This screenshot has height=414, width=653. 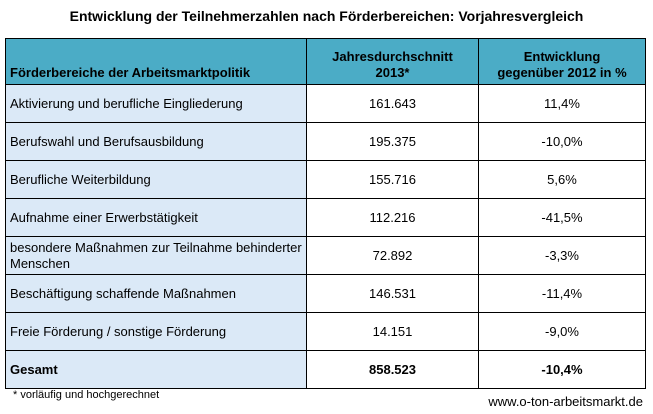 What do you see at coordinates (562, 179) in the screenshot?
I see `row-change: 5,6%` at bounding box center [562, 179].